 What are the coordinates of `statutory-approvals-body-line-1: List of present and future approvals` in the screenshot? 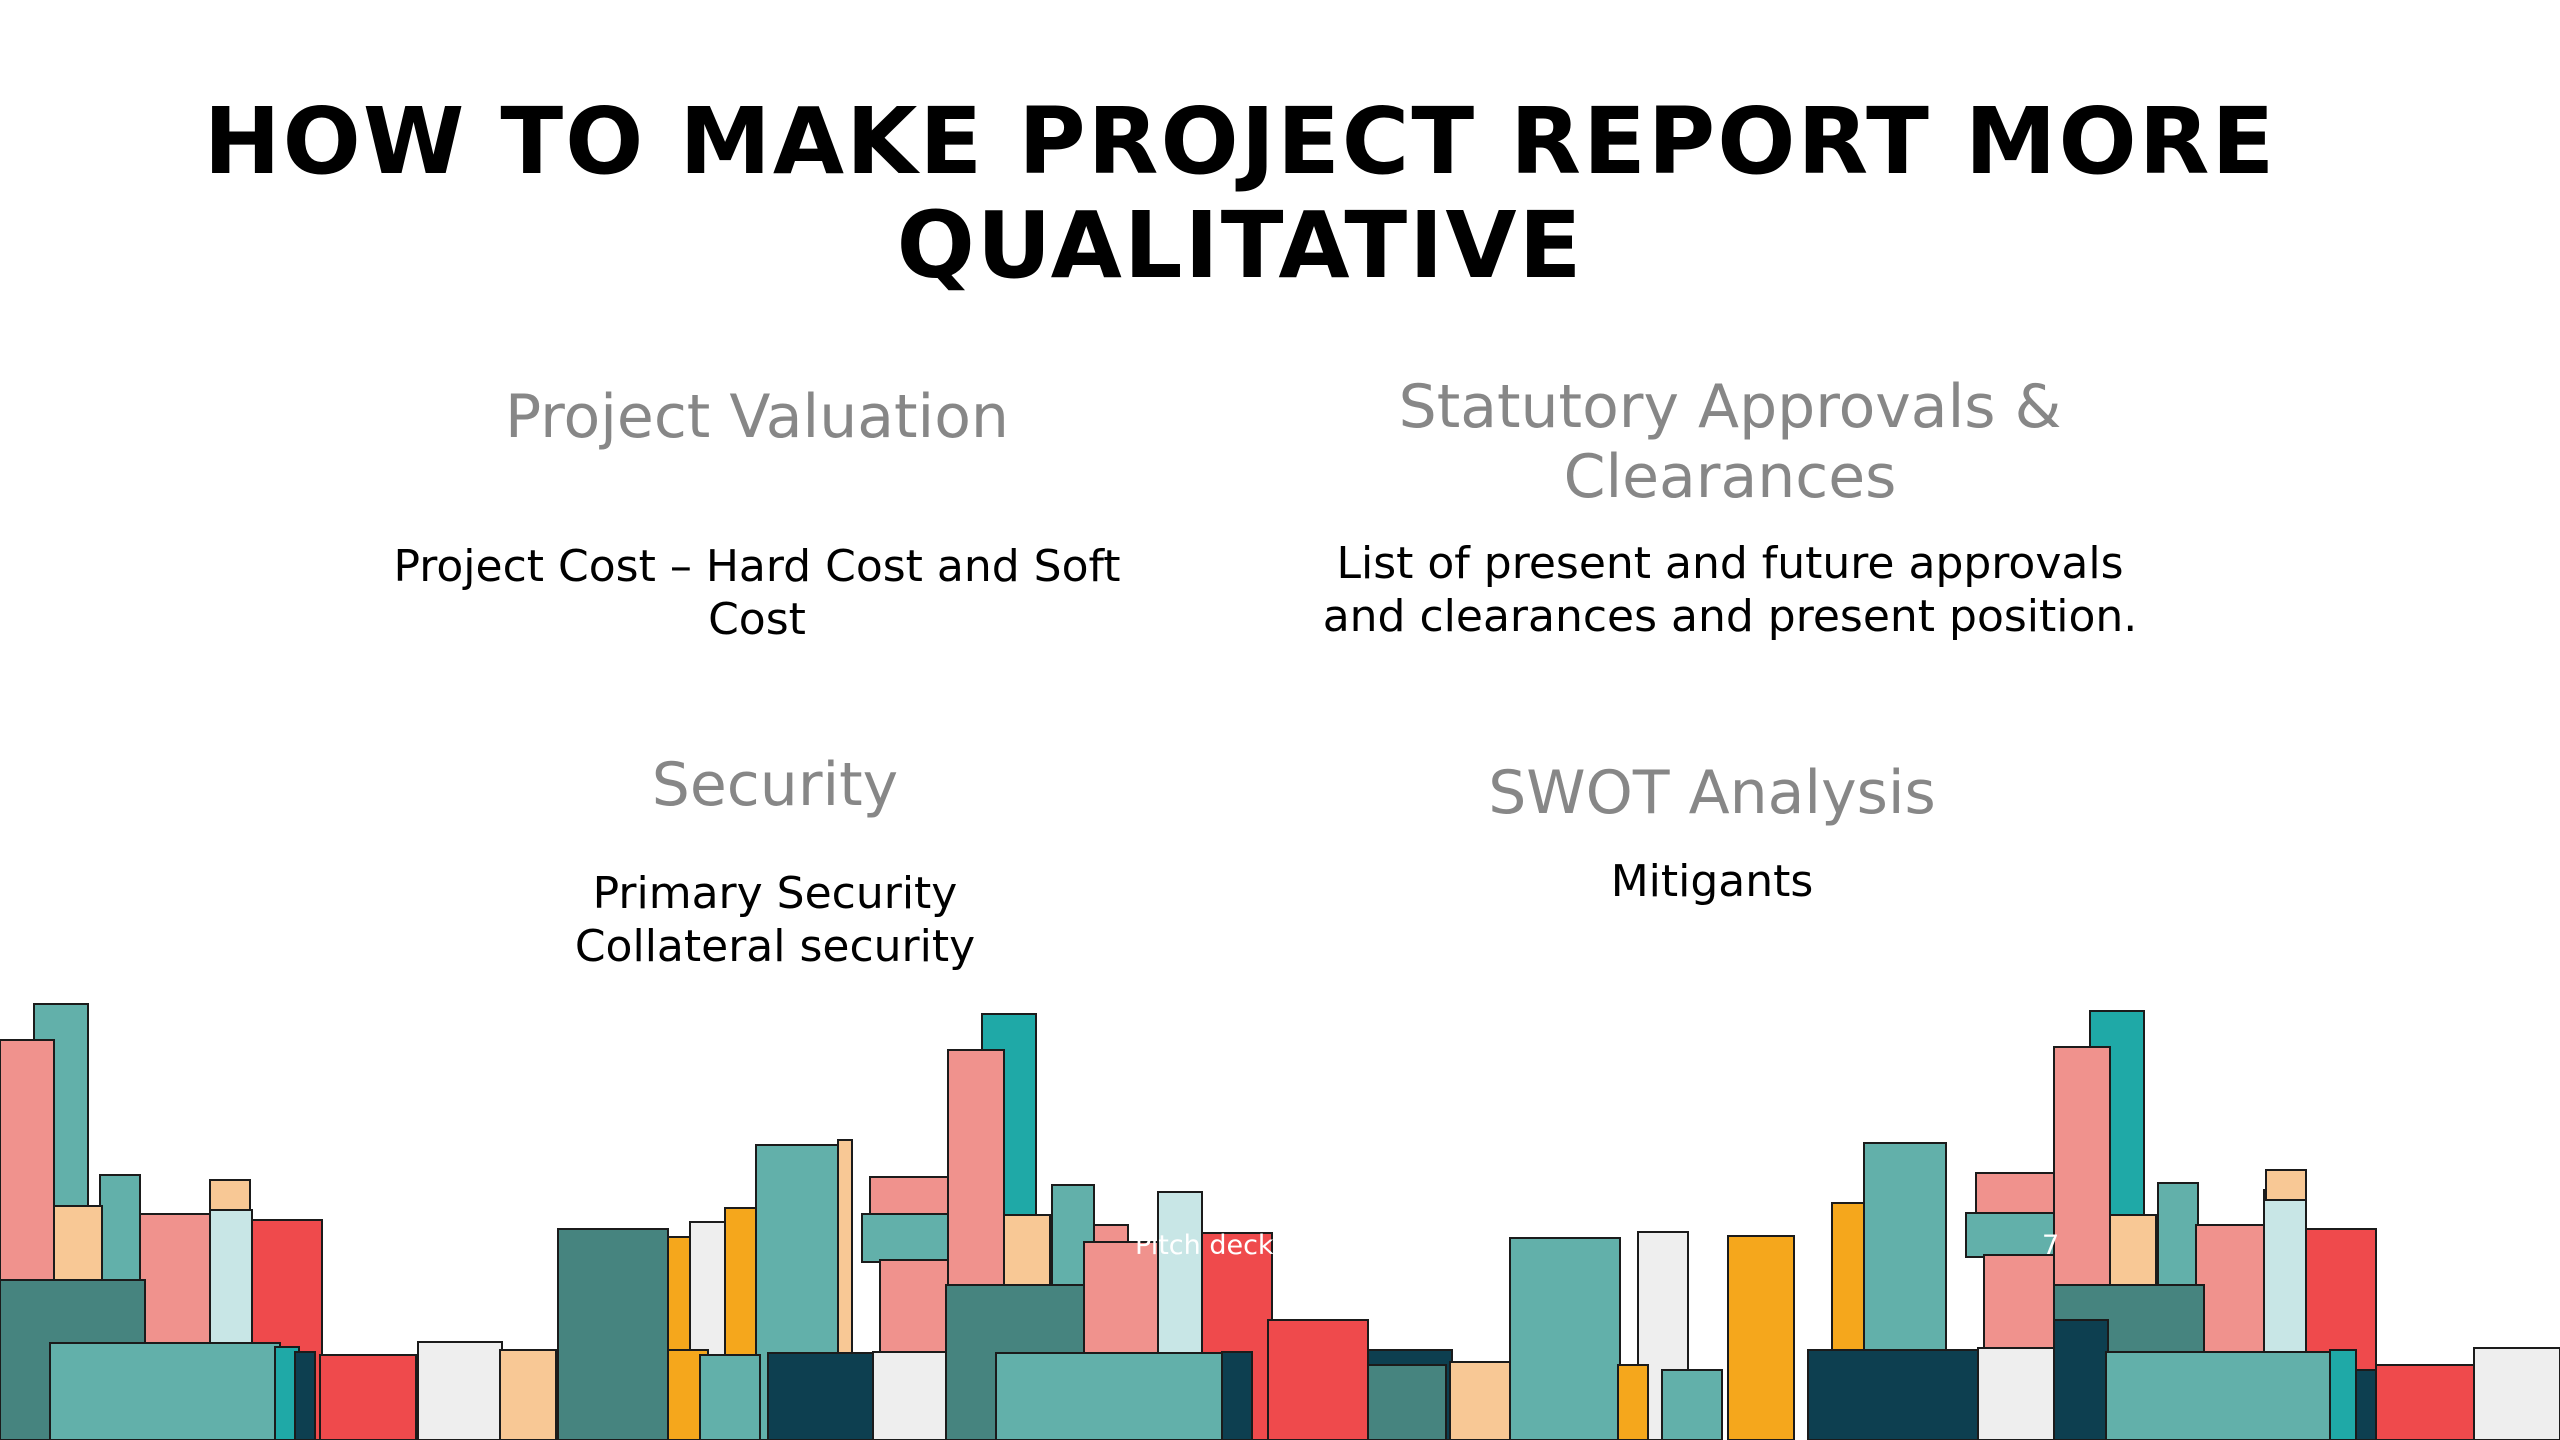 It's located at (1730, 563).